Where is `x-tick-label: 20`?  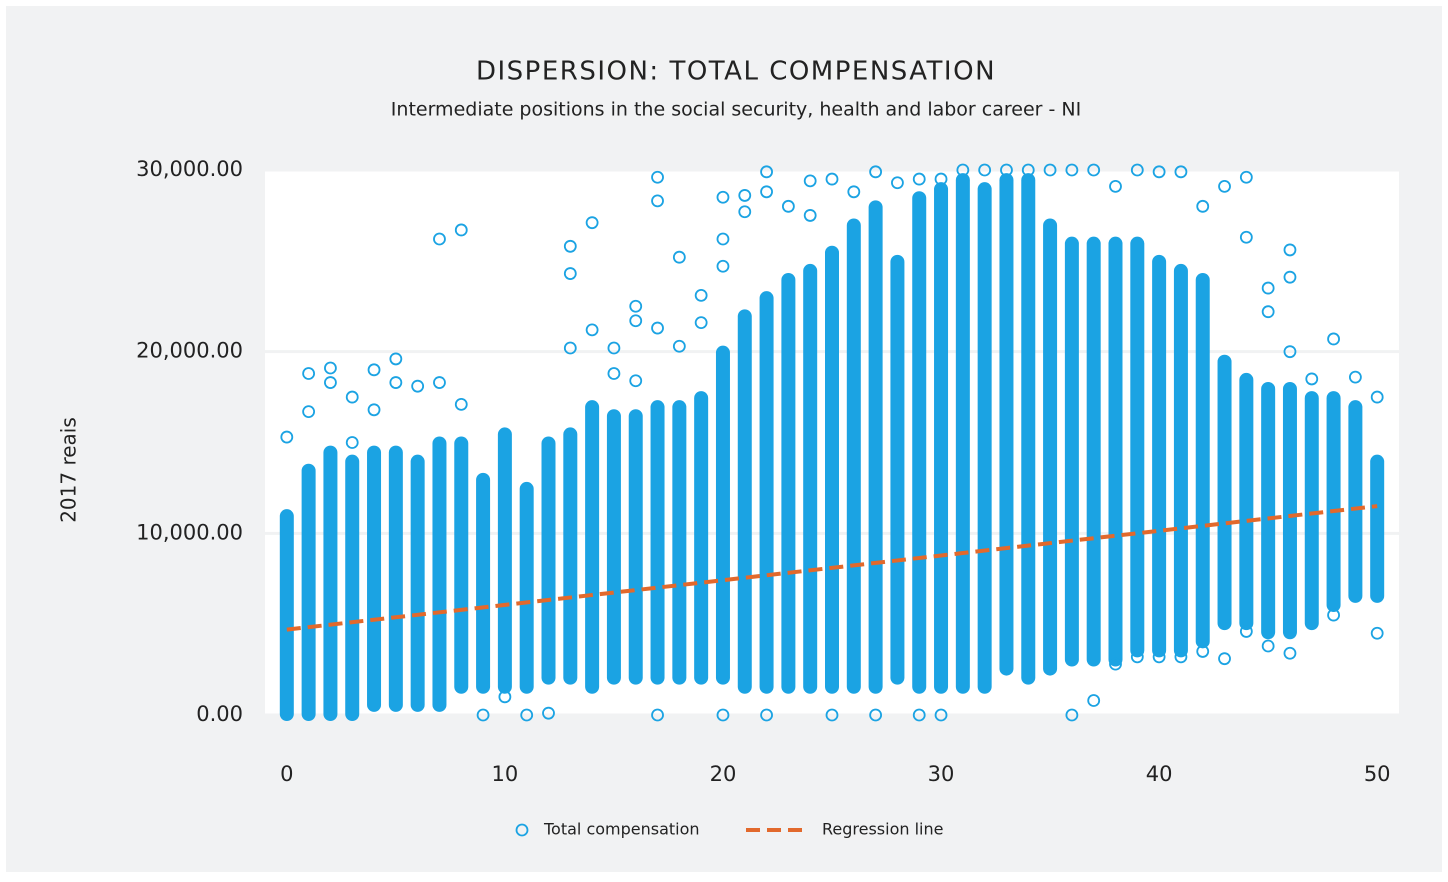
x-tick-label: 20 is located at coordinates (723, 774).